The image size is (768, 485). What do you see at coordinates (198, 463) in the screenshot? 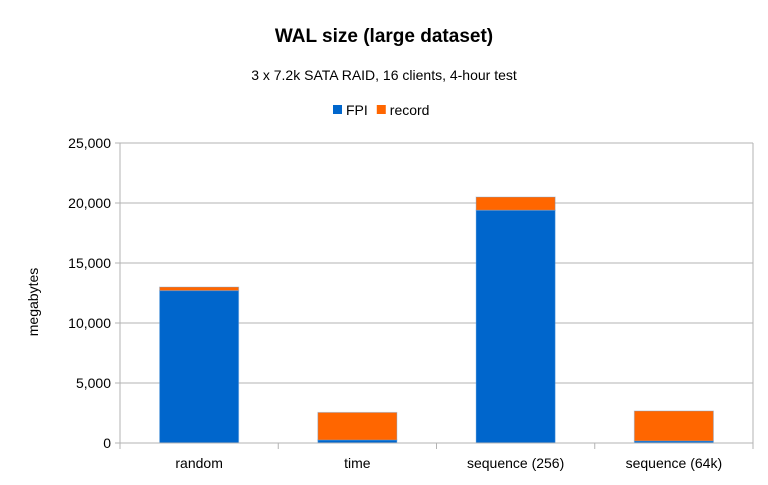
I see `x-tick-label: random` at bounding box center [198, 463].